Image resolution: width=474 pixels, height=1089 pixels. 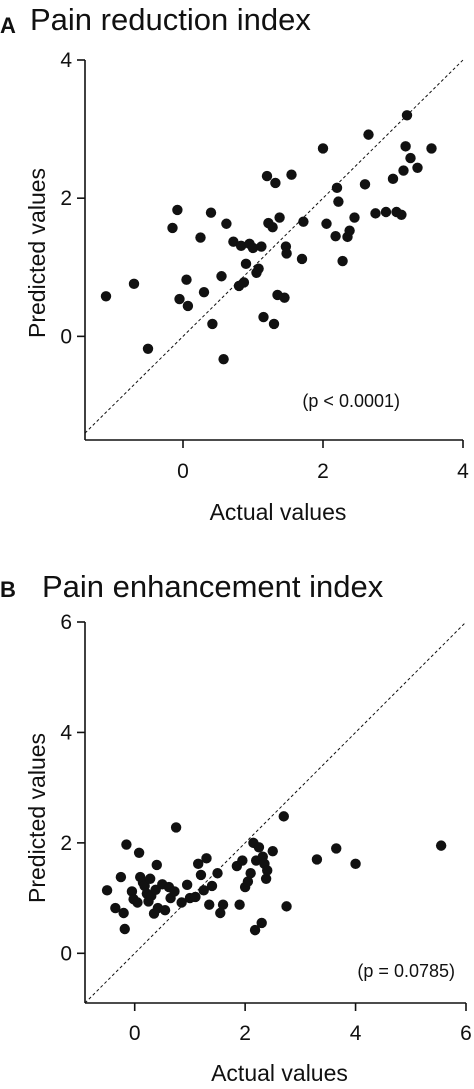 I want to click on p-value-annotation: (p < 0.0001), so click(x=351, y=401).